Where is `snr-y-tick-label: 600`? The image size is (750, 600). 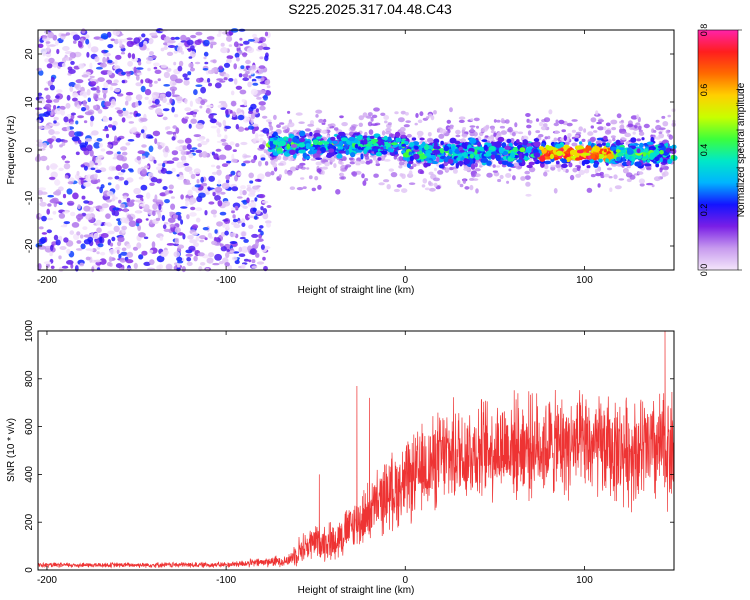
snr-y-tick-label: 600 is located at coordinates (29, 426).